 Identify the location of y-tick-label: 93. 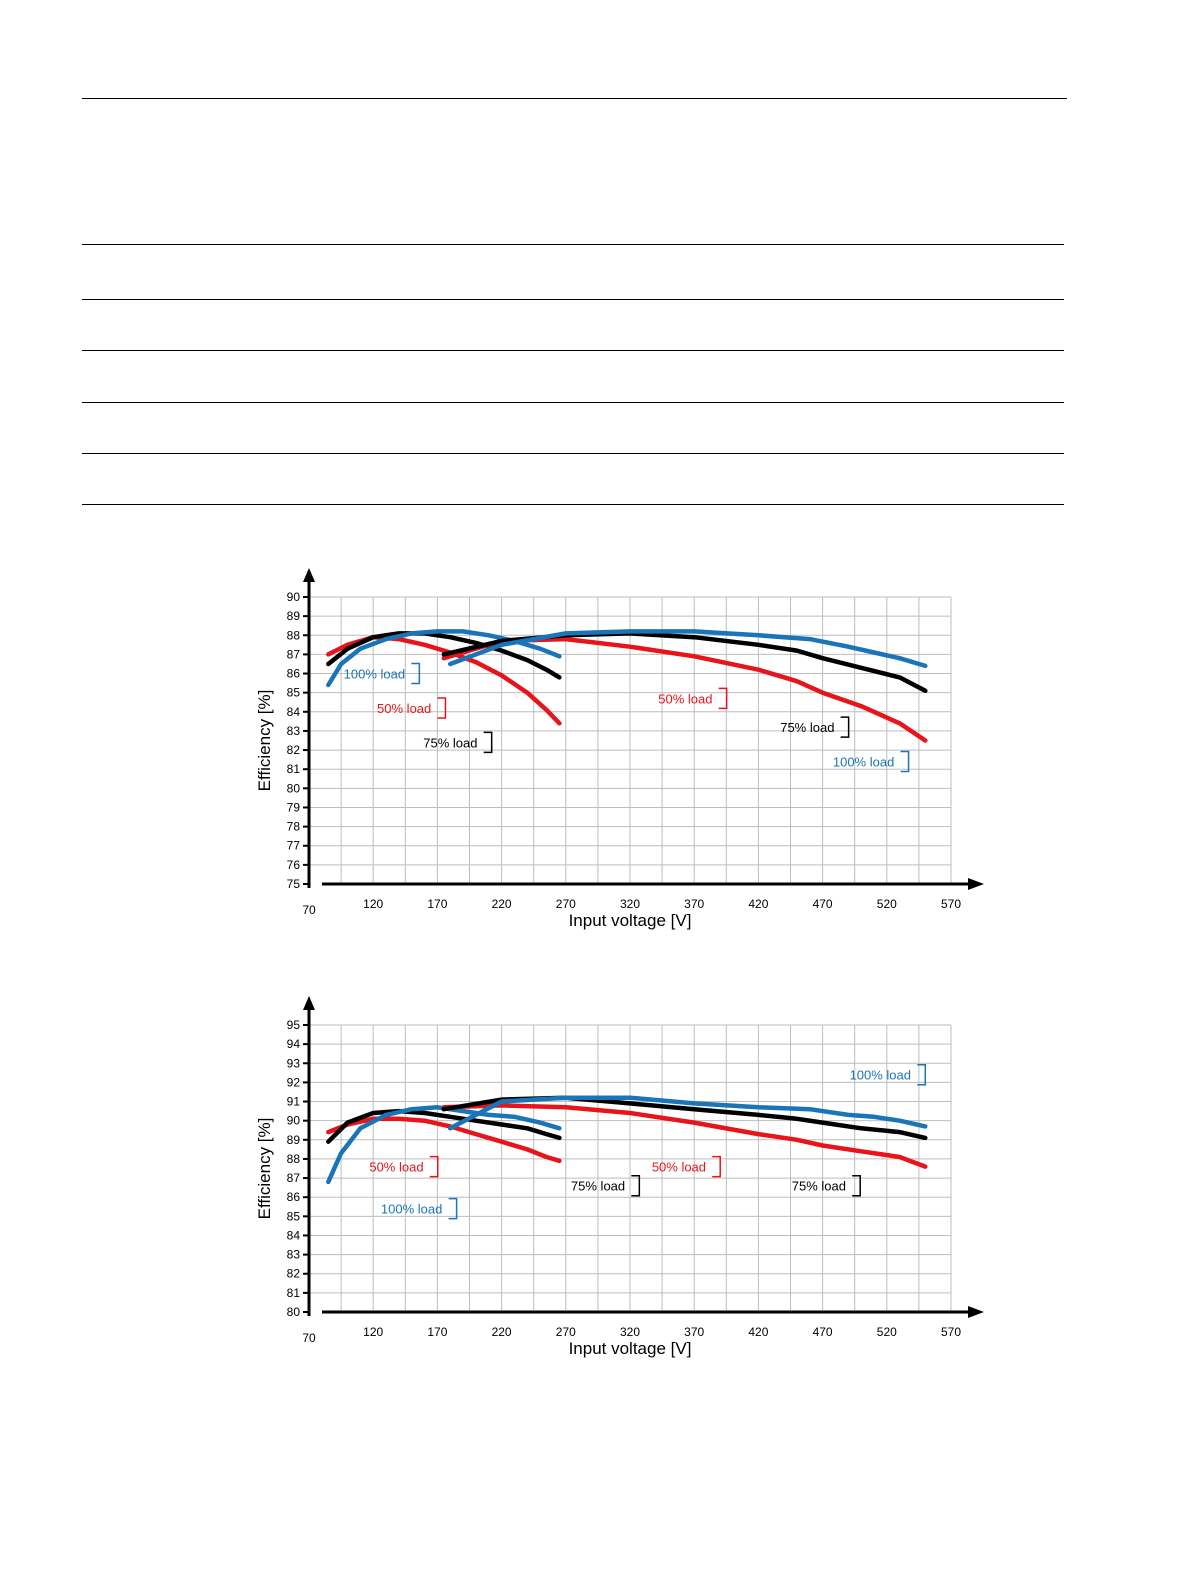
(294, 1063).